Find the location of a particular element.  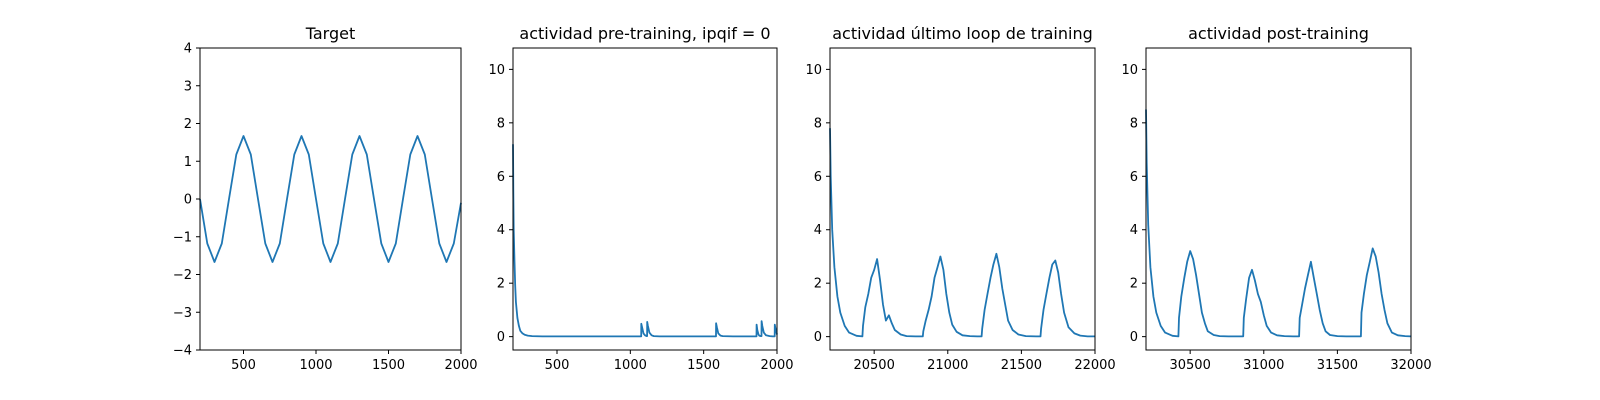

y-tick-label: −1 is located at coordinates (182, 237).